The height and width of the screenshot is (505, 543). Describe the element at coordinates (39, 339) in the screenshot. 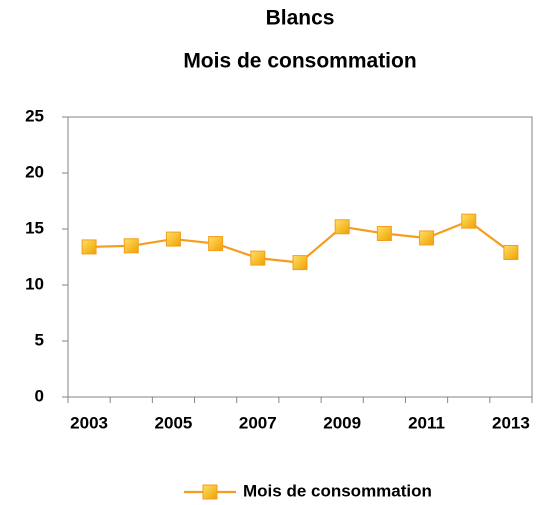

I see `y-tick-label: 5` at that location.